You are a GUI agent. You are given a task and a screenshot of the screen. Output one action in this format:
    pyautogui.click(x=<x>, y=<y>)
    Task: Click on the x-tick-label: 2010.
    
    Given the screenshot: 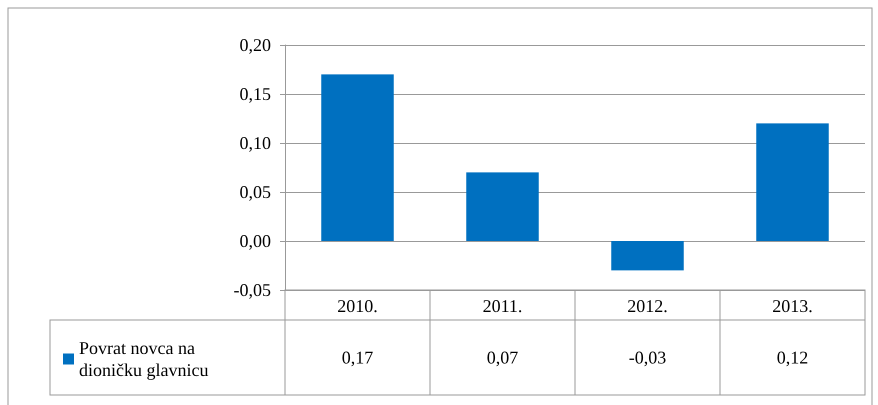 What is the action you would take?
    pyautogui.click(x=357, y=306)
    